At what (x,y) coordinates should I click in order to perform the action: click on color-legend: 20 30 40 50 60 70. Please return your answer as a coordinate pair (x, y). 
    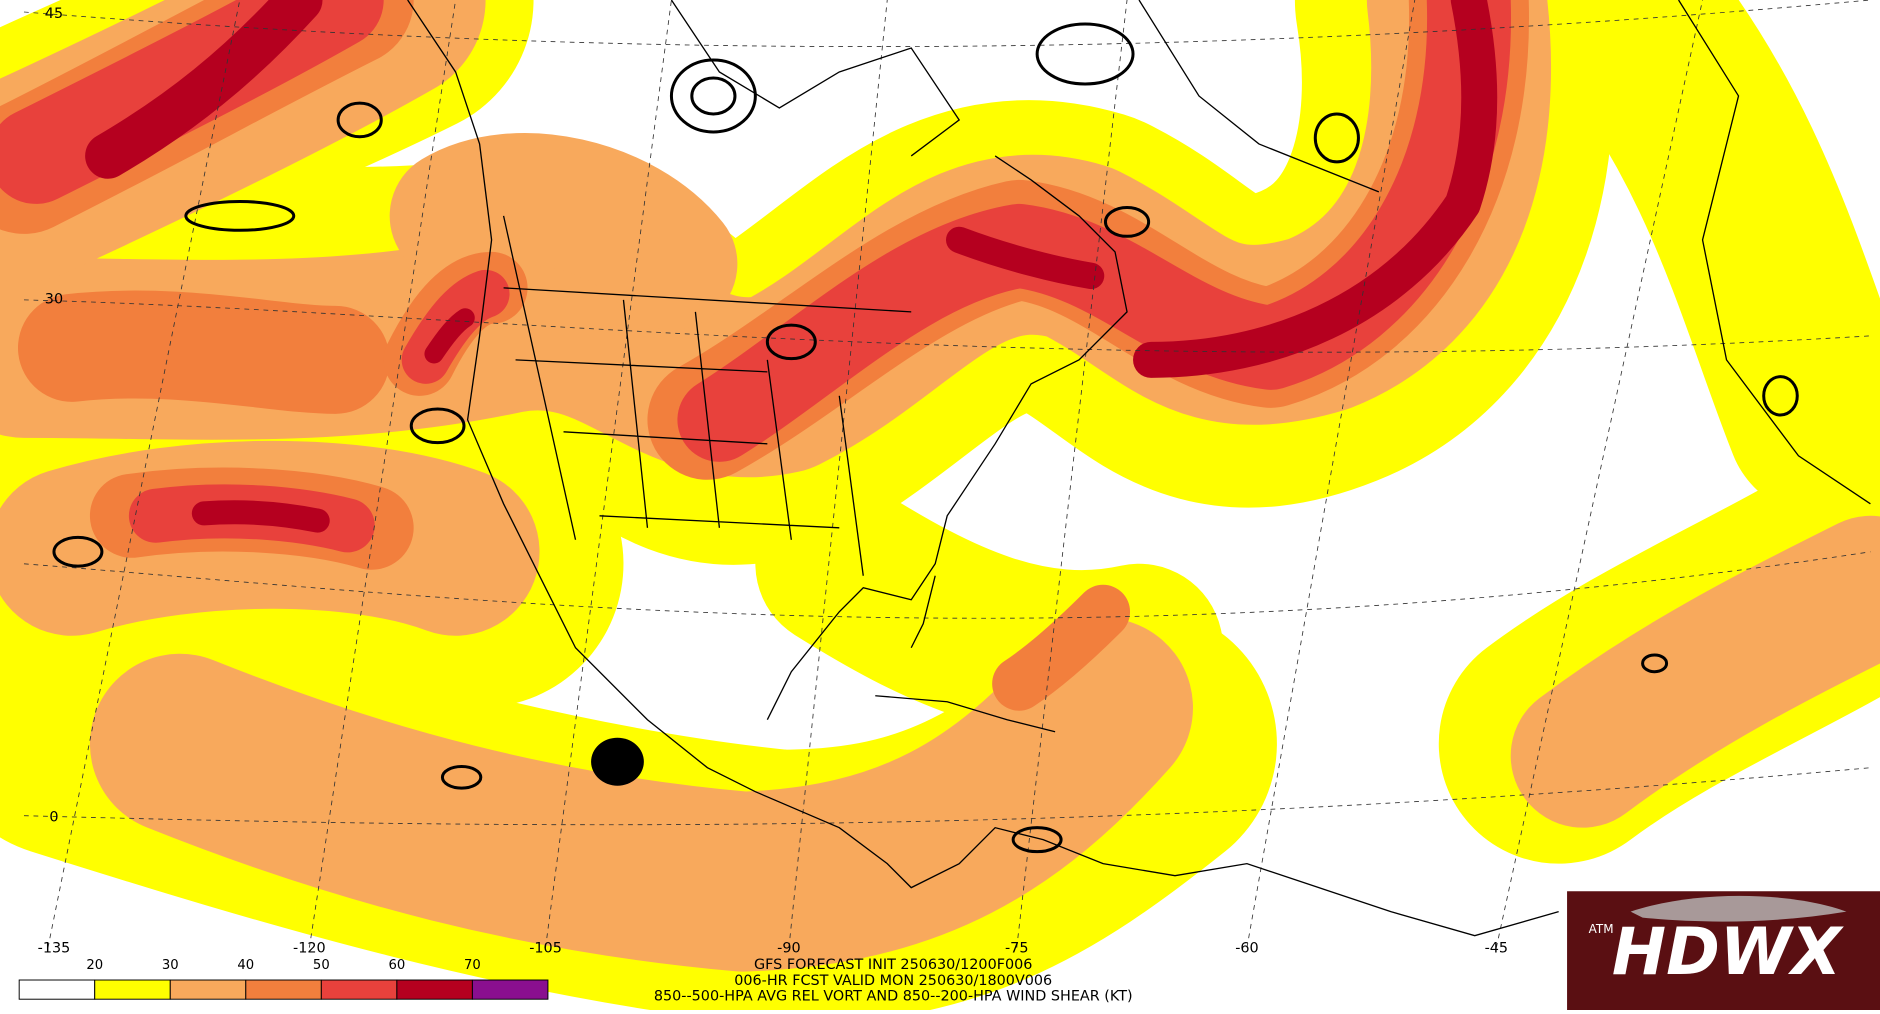
    Looking at the image, I should click on (283, 979).